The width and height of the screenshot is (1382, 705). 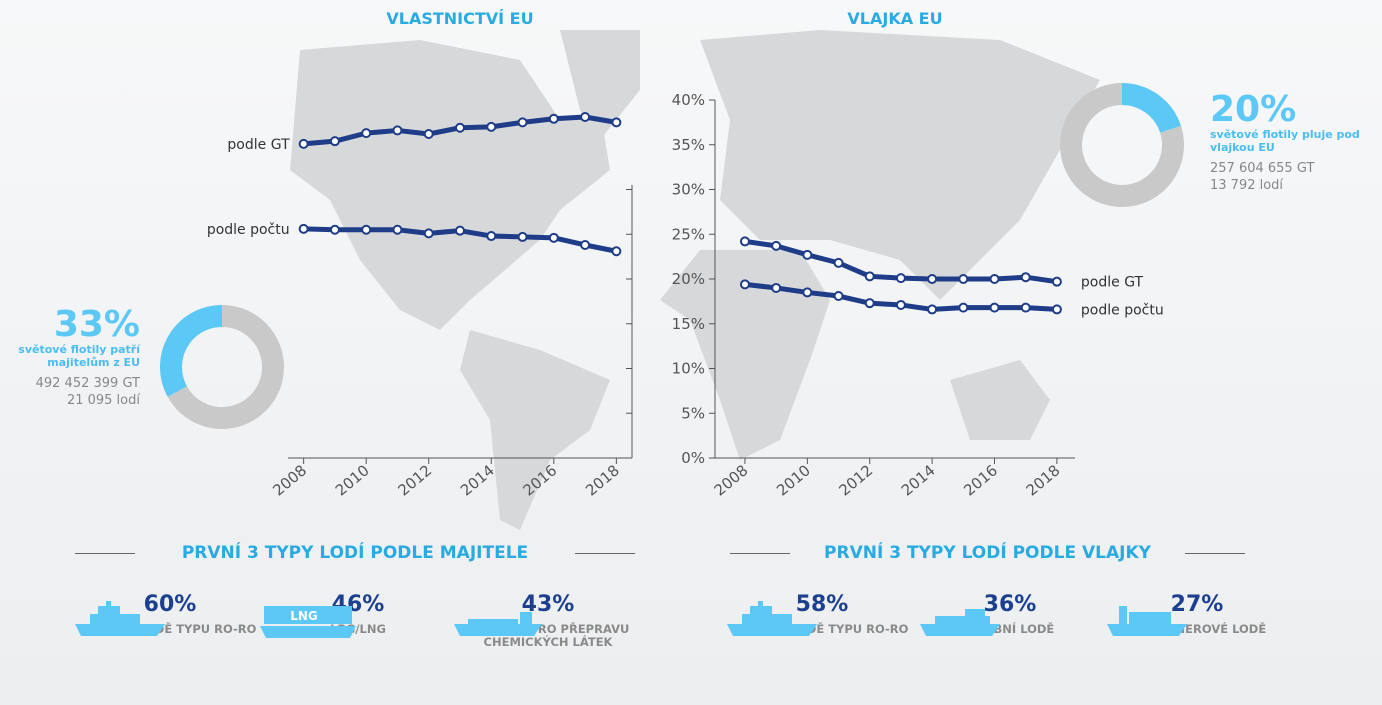 What do you see at coordinates (548, 620) in the screenshot?
I see `ship-type: 43% TANKERY PRO PŘEPRAVU CHEMICKÝCH LÁTEK` at bounding box center [548, 620].